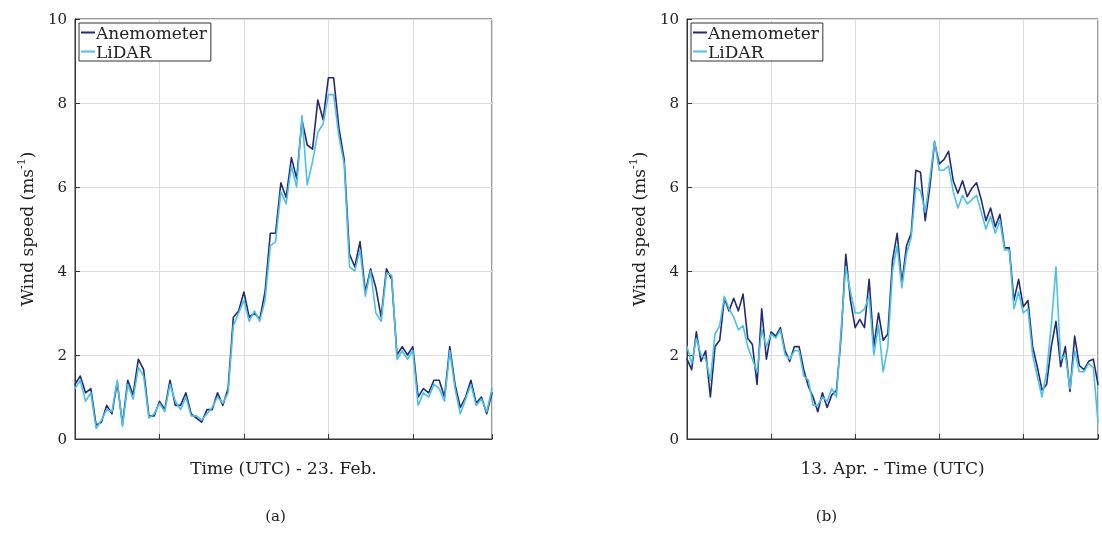 This screenshot has width=1102, height=538. Describe the element at coordinates (892, 467) in the screenshot. I see `x-axis-title: 13. Apr. - Time (UTC)` at that location.